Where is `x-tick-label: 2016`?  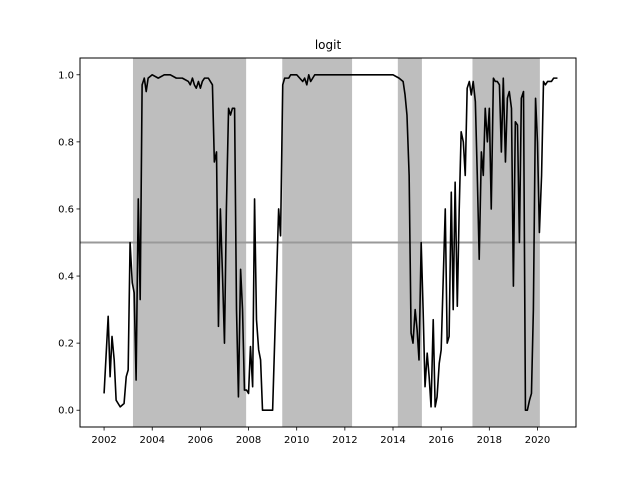
x-tick-label: 2016 is located at coordinates (440, 440).